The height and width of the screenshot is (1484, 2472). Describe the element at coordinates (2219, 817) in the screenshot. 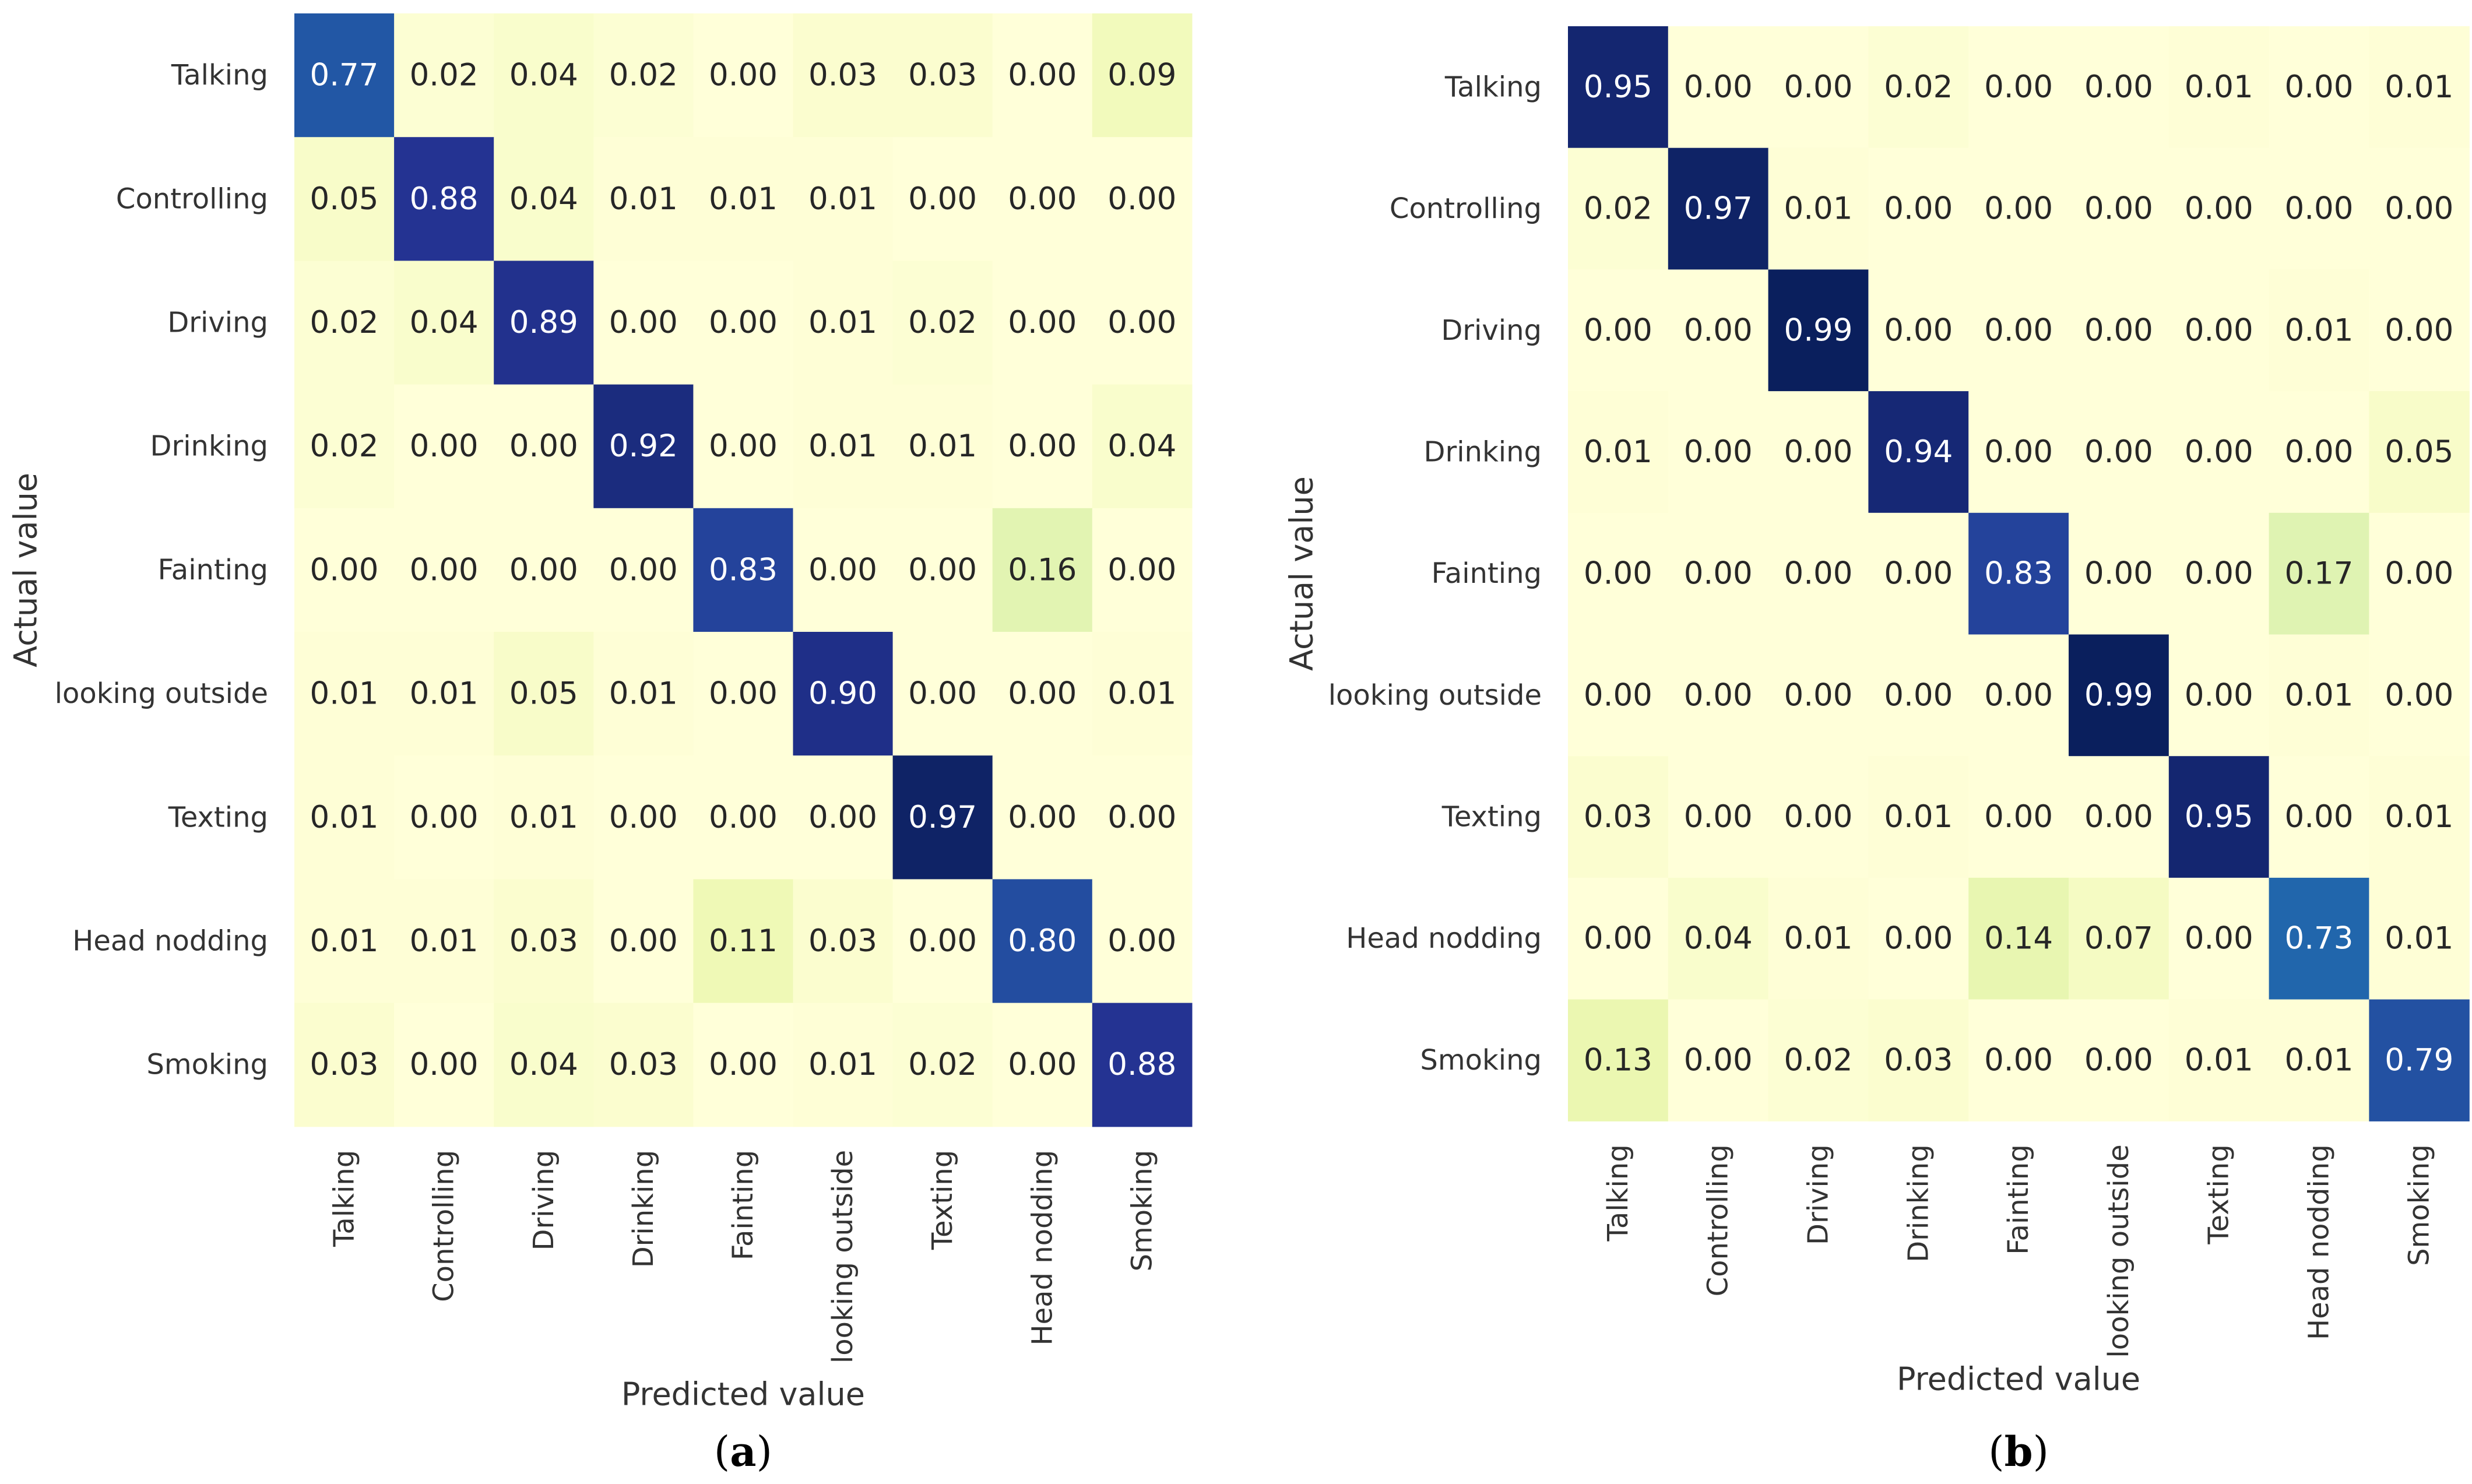

I see `cell-r6-c6` at that location.